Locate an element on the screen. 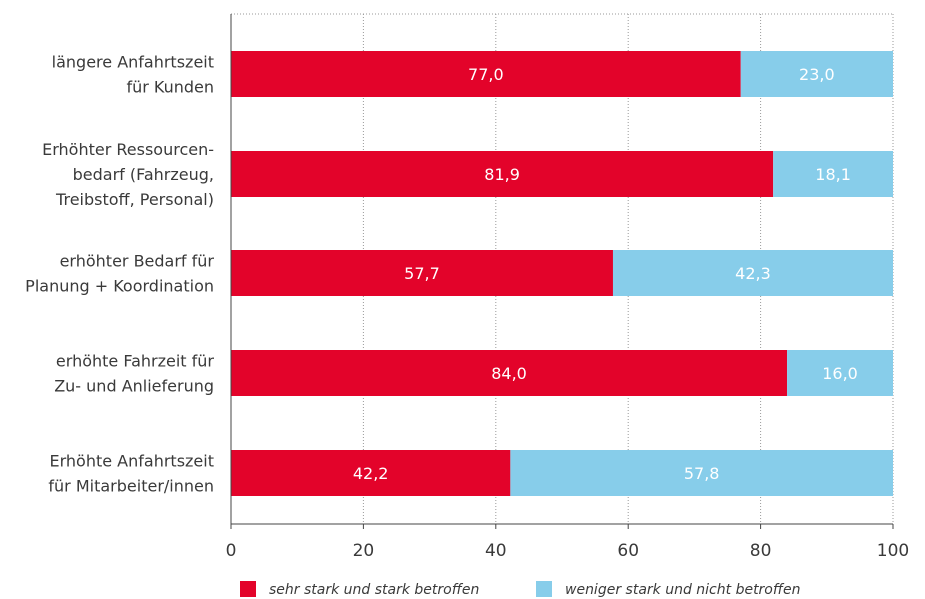 The width and height of the screenshot is (925, 599). data-label-4-1: 57,8 is located at coordinates (702, 473).